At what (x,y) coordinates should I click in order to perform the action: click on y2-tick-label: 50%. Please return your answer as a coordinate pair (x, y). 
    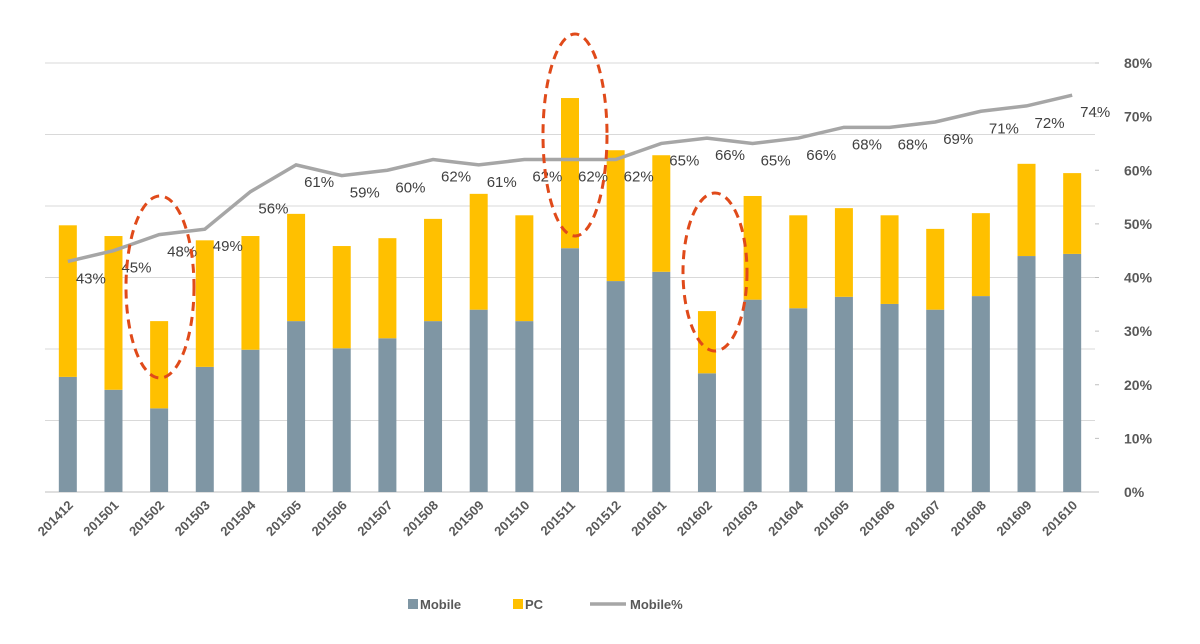
    Looking at the image, I should click on (1138, 224).